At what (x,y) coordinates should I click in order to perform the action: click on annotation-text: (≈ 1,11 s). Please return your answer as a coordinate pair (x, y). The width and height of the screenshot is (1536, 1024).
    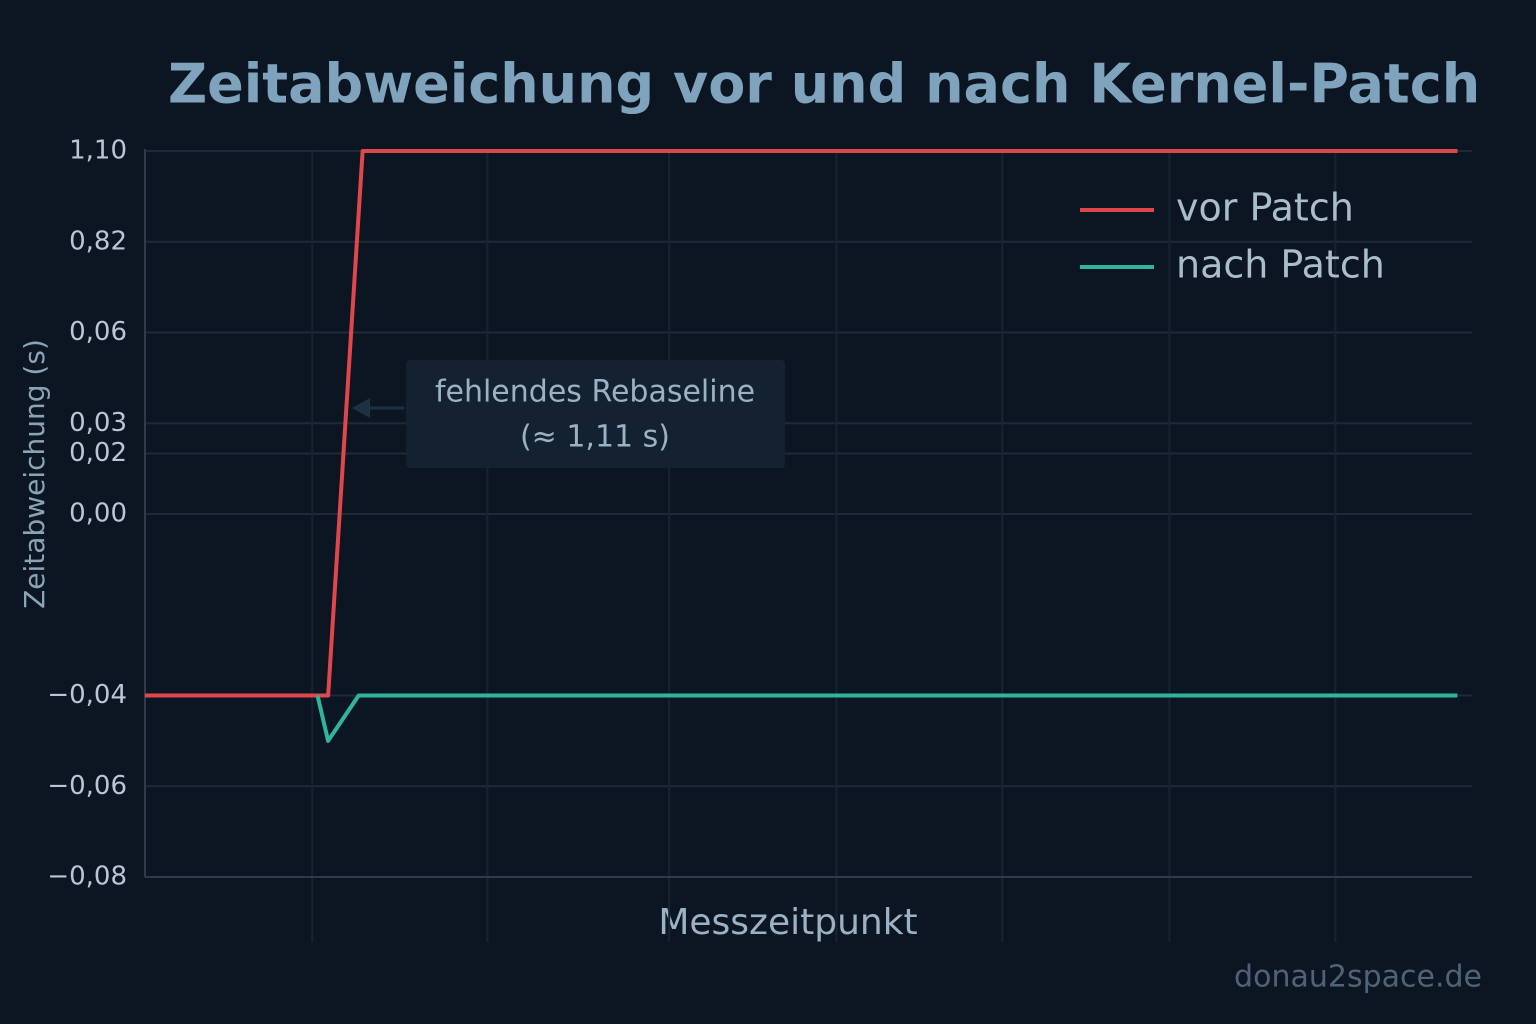
    Looking at the image, I should click on (595, 437).